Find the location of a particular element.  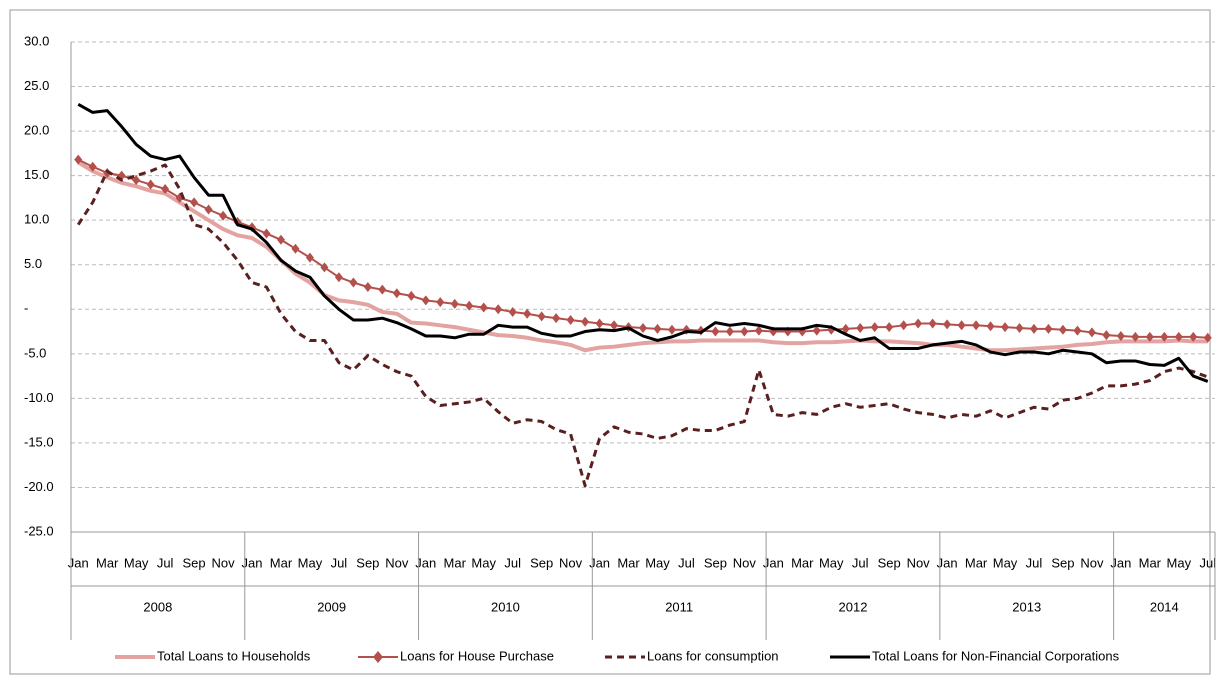

legend-label: Total Loans to Households is located at coordinates (234, 655).